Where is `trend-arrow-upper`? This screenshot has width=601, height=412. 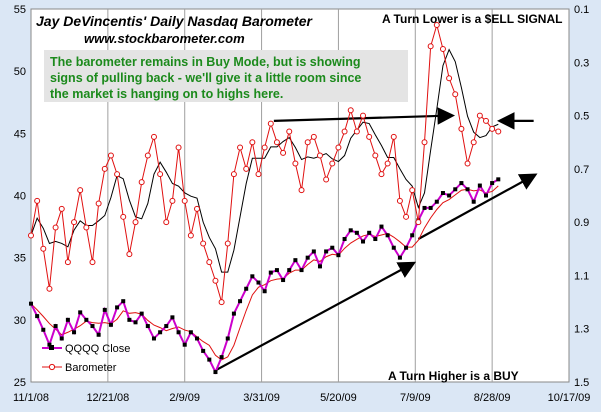
trend-arrow-upper is located at coordinates (477, 206).